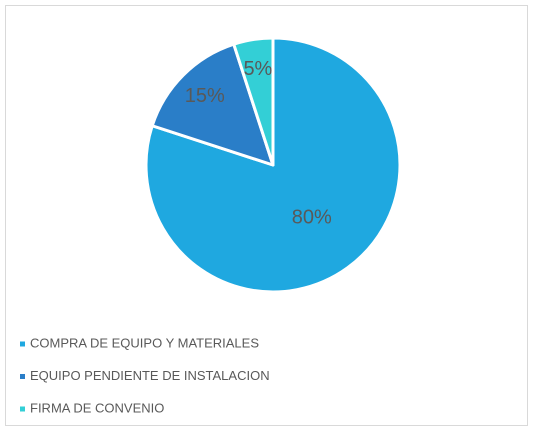 This screenshot has height=431, width=533. I want to click on data-label: 80%, so click(312, 218).